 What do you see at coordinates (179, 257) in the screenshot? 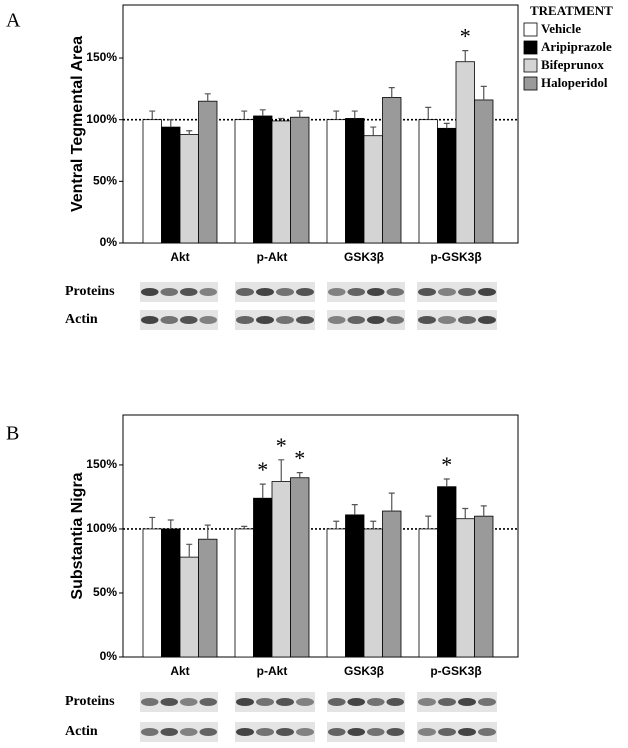
I see `x-tick-label: Akt` at bounding box center [179, 257].